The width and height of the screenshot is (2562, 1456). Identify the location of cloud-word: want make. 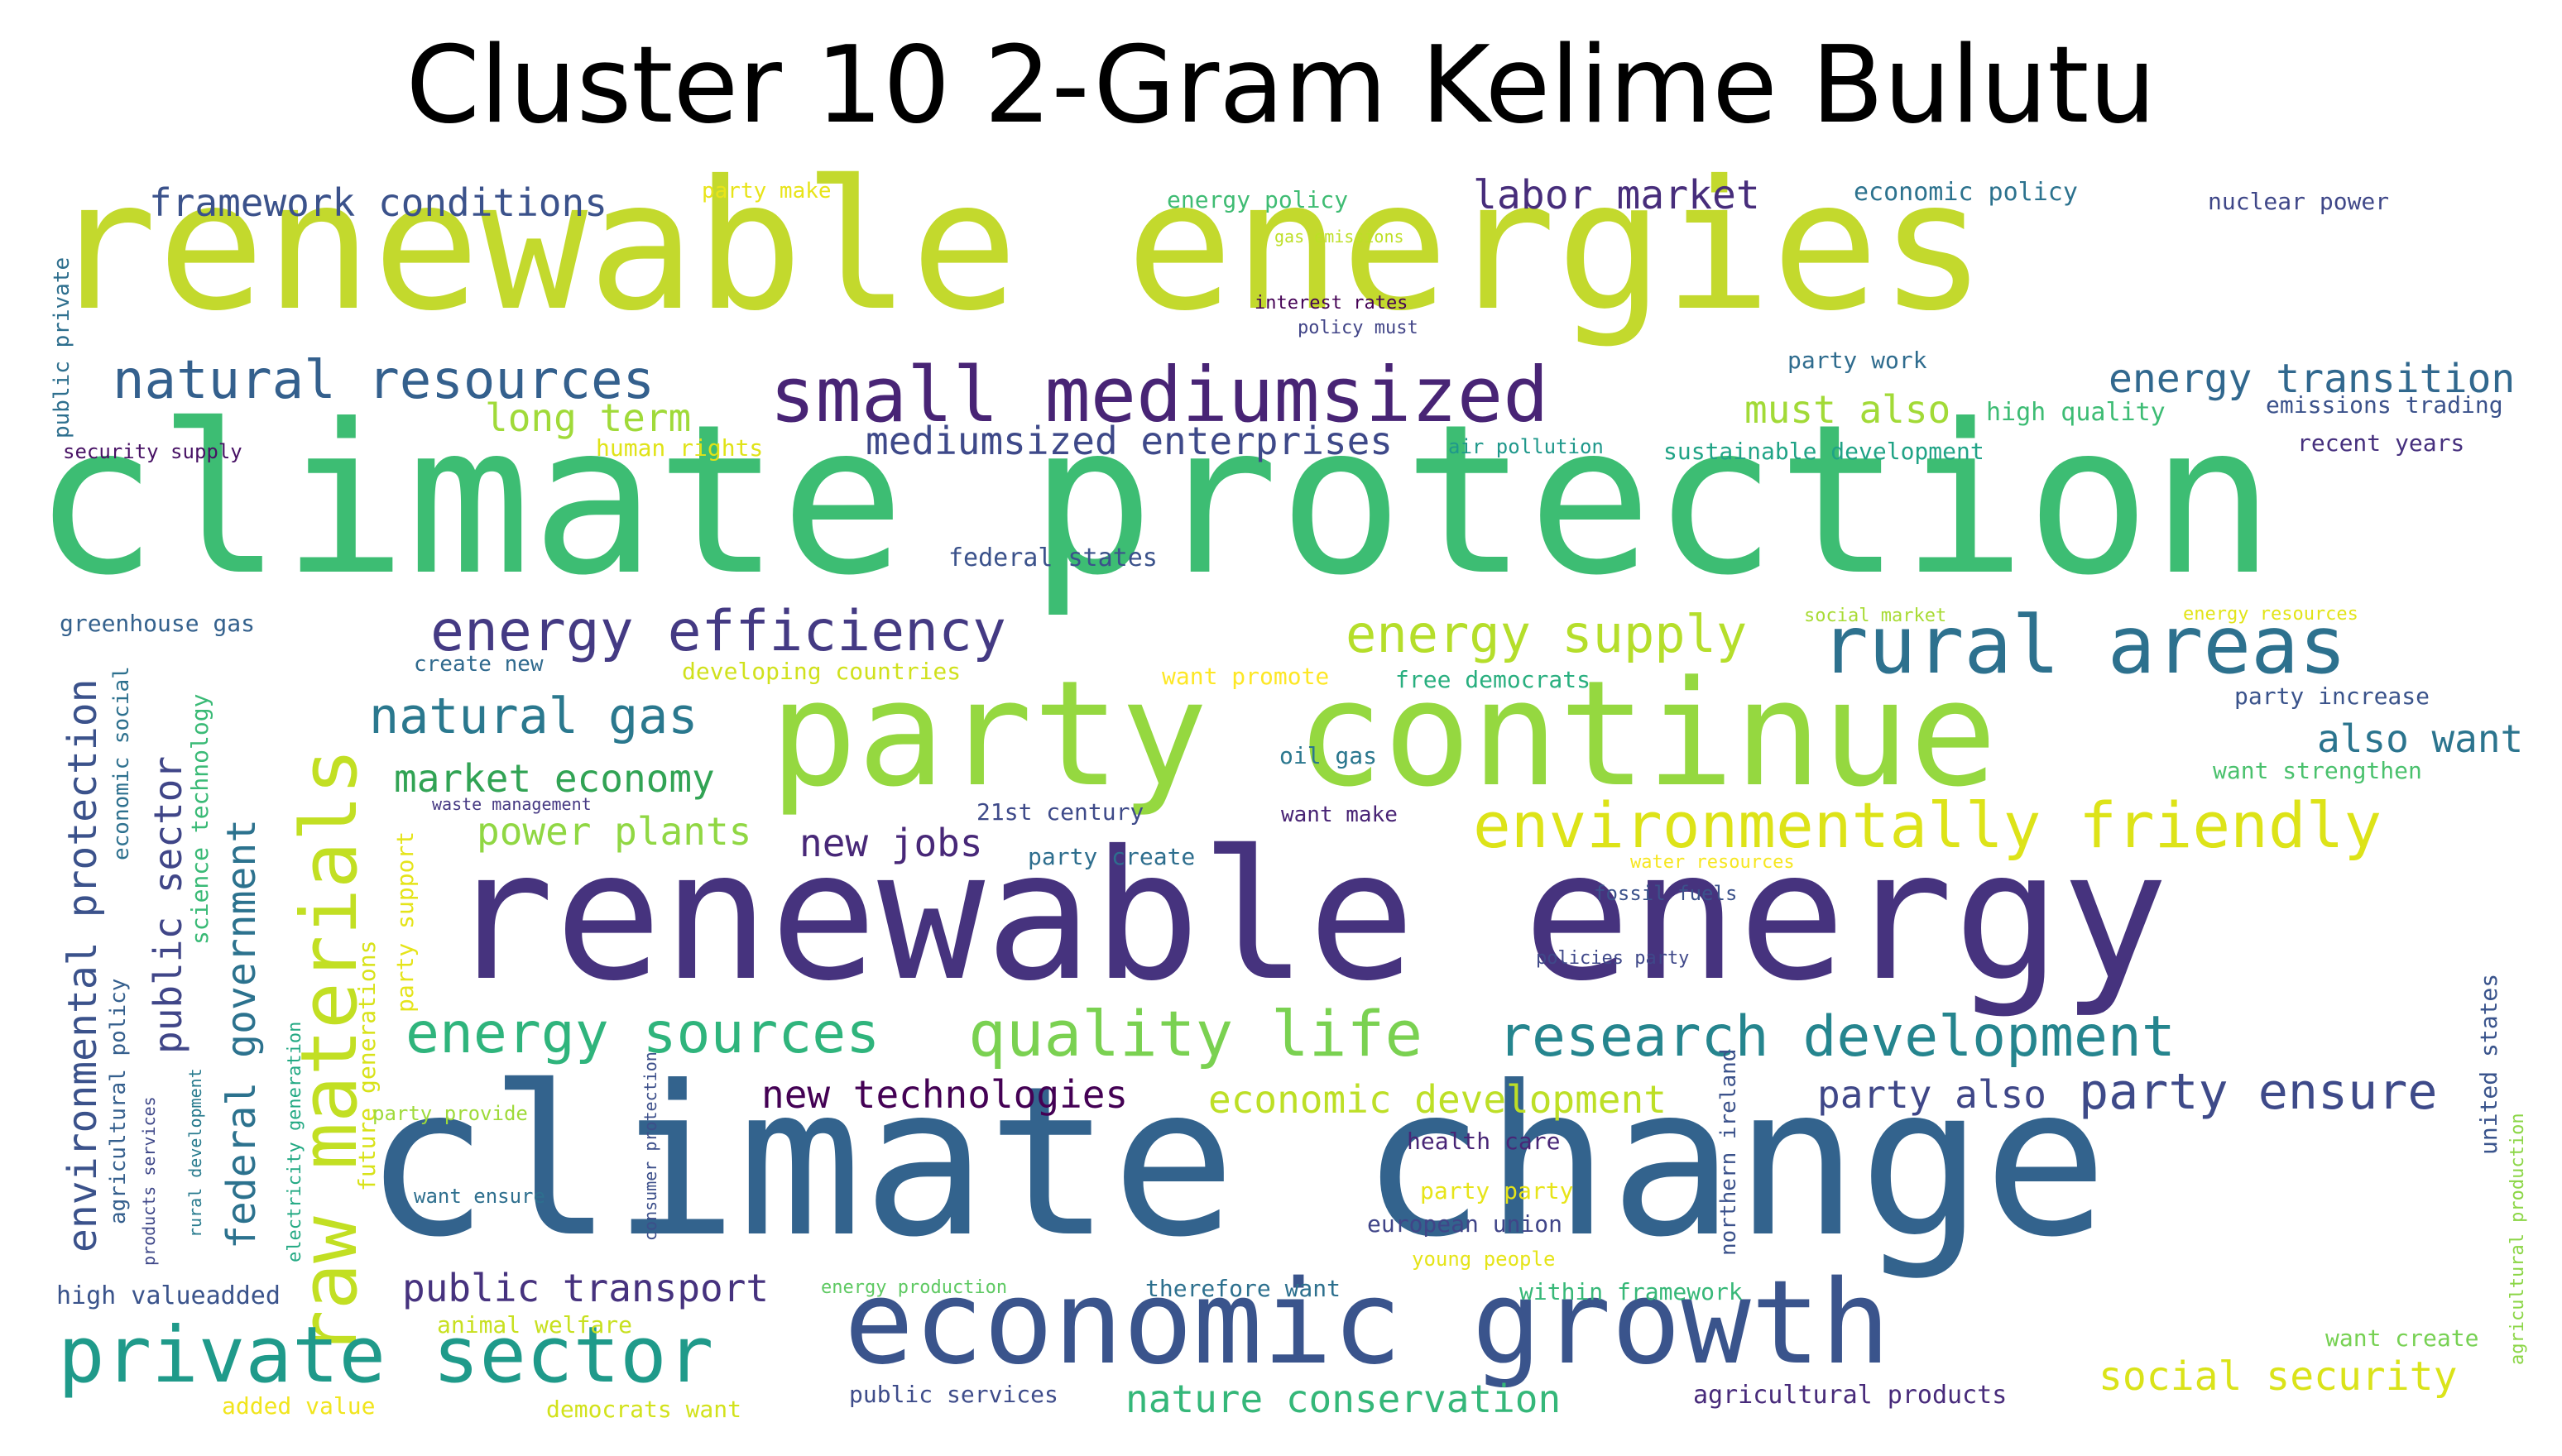
(1339, 814).